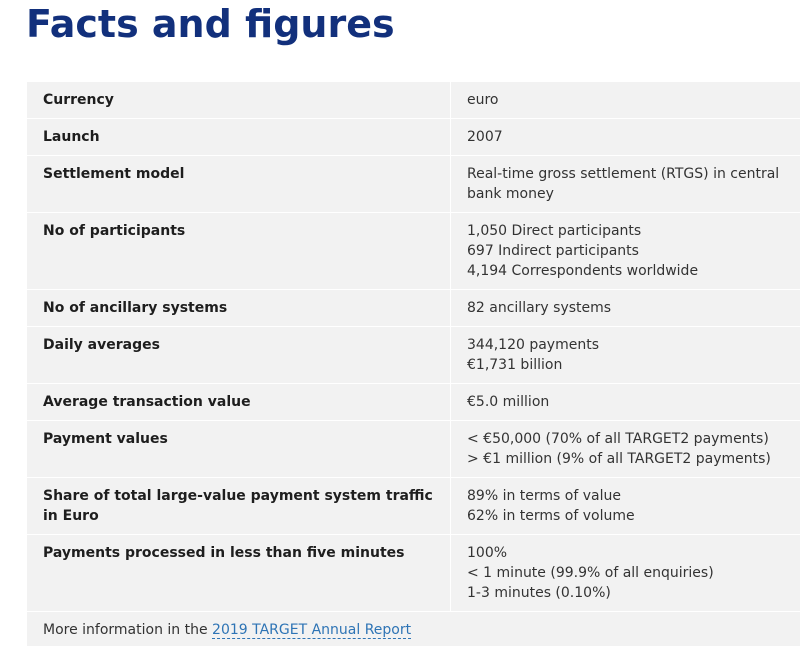 The width and height of the screenshot is (800, 646). What do you see at coordinates (633, 553) in the screenshot?
I see `value-line: 100%` at bounding box center [633, 553].